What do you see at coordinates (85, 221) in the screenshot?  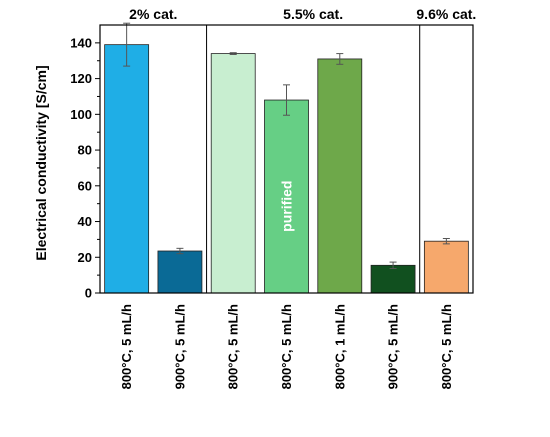 I see `y-tick-label-3: 40` at bounding box center [85, 221].